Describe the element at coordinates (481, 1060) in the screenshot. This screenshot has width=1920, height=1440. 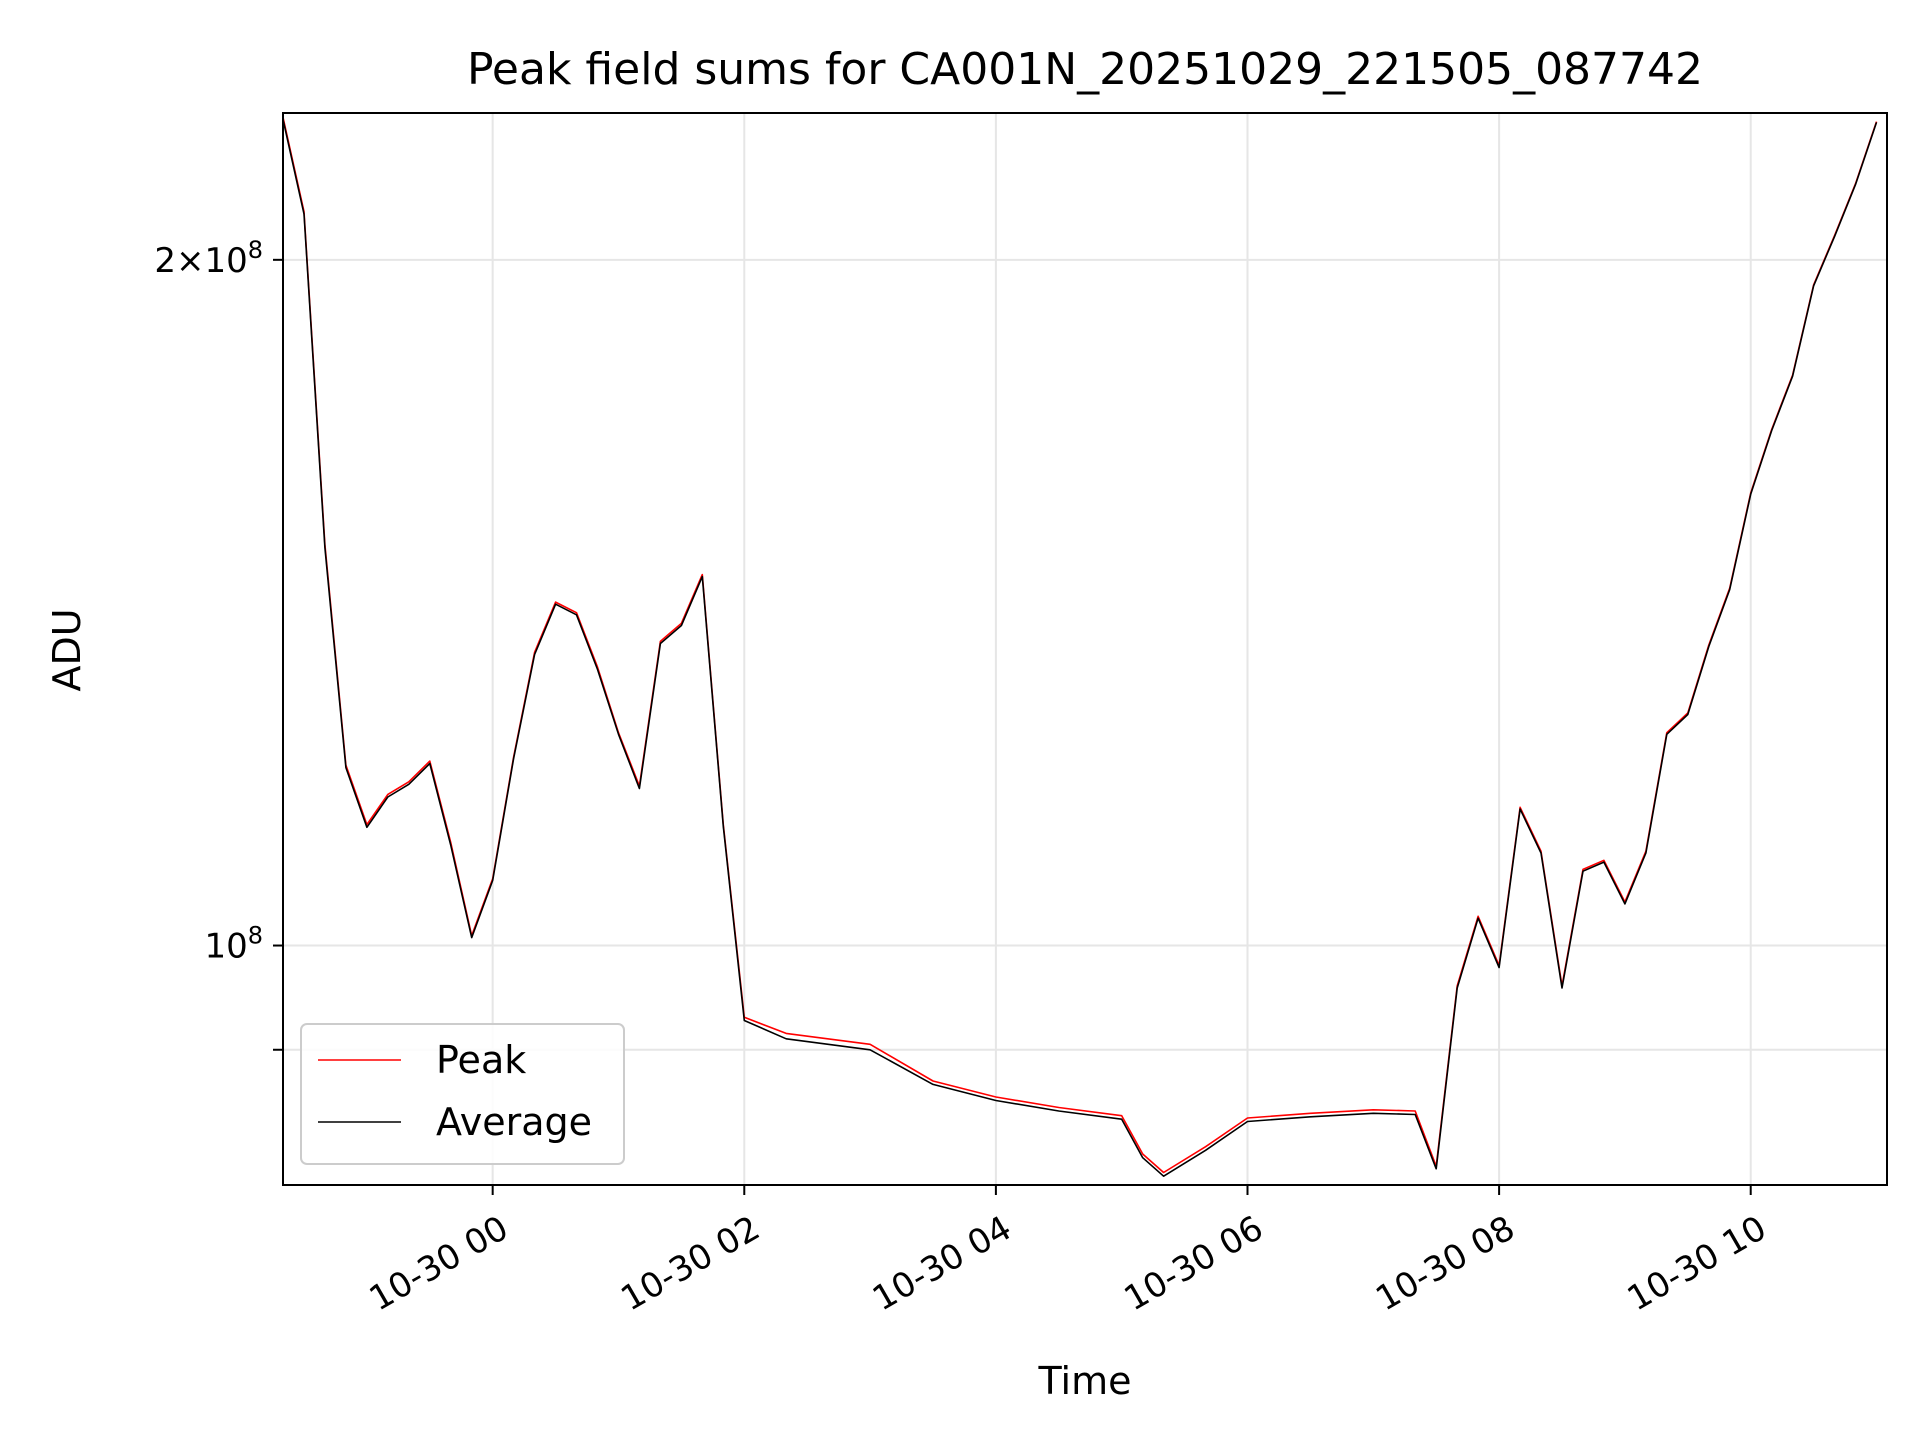
I see `legend-label-peak: Peak` at that location.